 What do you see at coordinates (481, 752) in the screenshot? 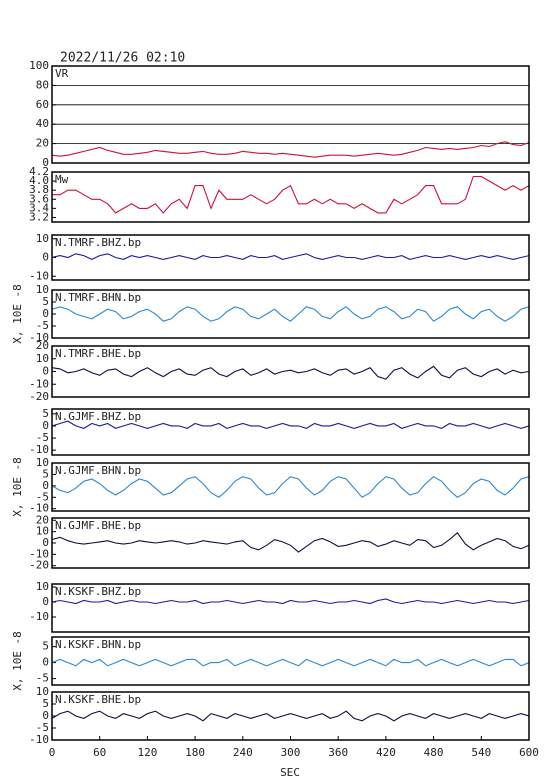
I see `x-tick-label: 540` at bounding box center [481, 752].